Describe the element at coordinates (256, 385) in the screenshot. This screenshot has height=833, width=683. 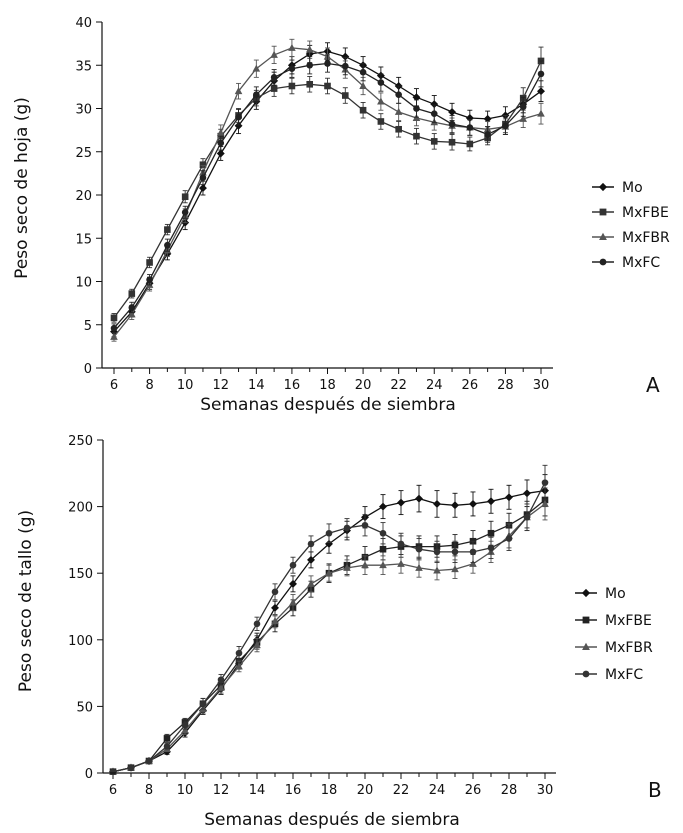
I see `x-tick-label: 14` at that location.